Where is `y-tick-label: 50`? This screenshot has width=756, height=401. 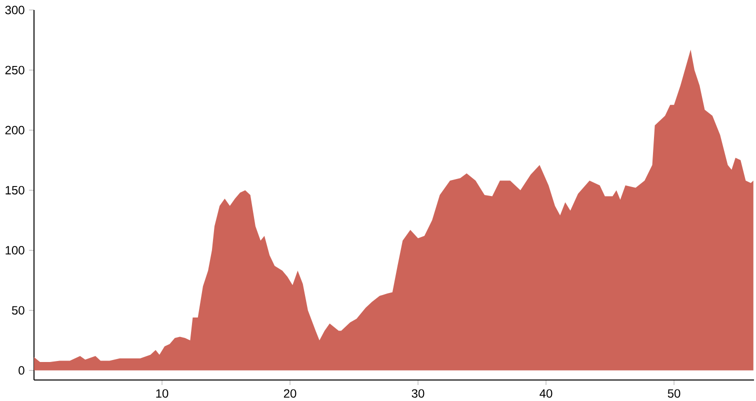 y-tick-label: 50 is located at coordinates (18, 310).